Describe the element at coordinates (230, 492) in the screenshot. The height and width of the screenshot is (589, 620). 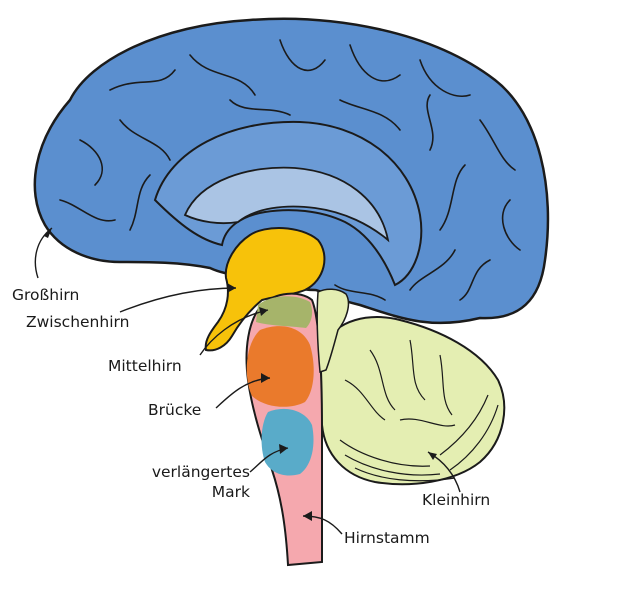
I see `label-verlaengertes-line2: Mark` at that location.